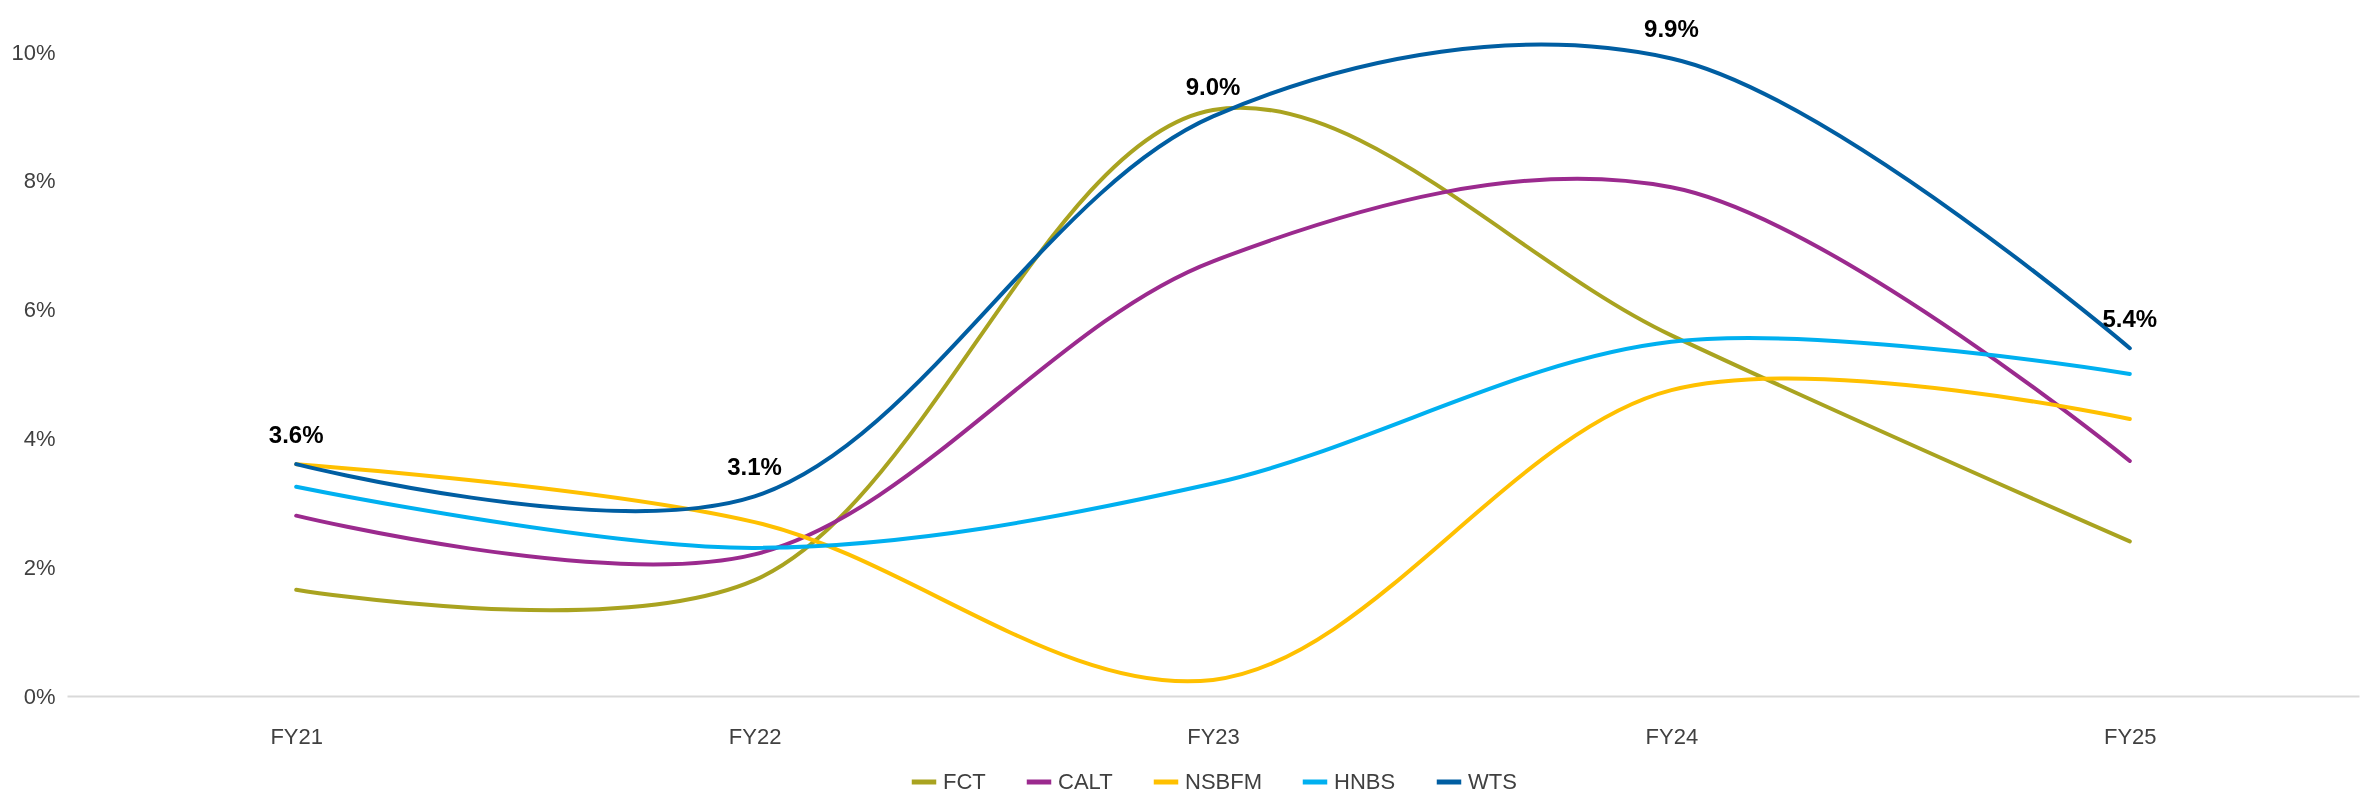 This screenshot has width=2369, height=803. I want to click on data-label: 3.6%, so click(296, 435).